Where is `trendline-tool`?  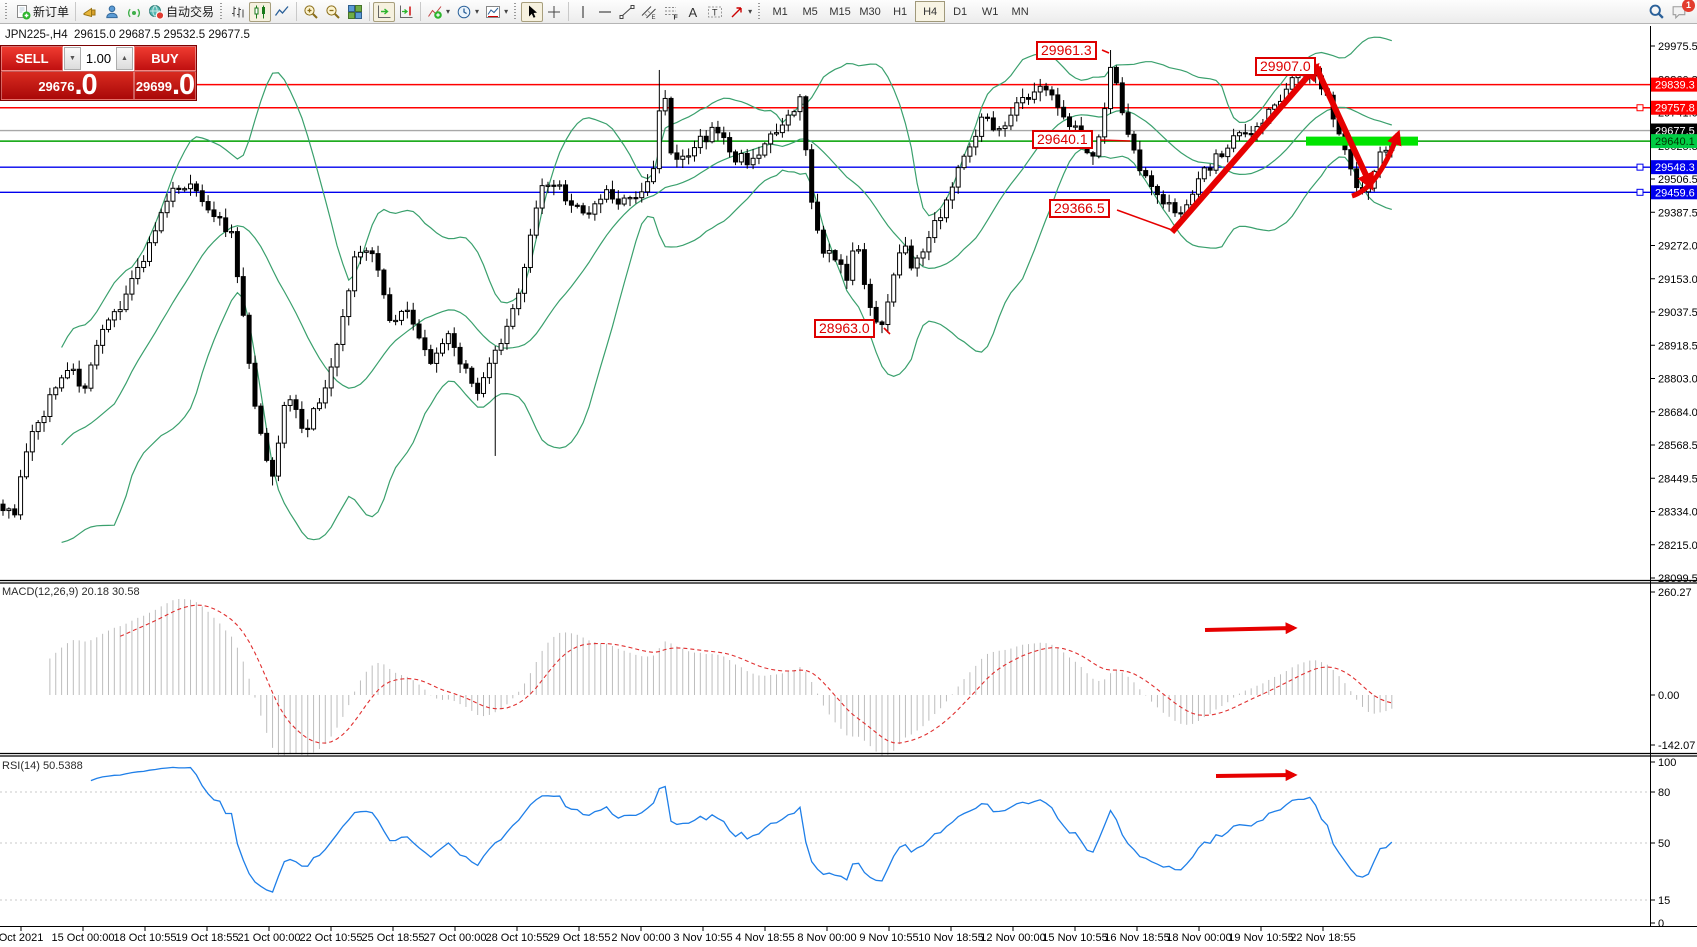
trendline-tool is located at coordinates (627, 12).